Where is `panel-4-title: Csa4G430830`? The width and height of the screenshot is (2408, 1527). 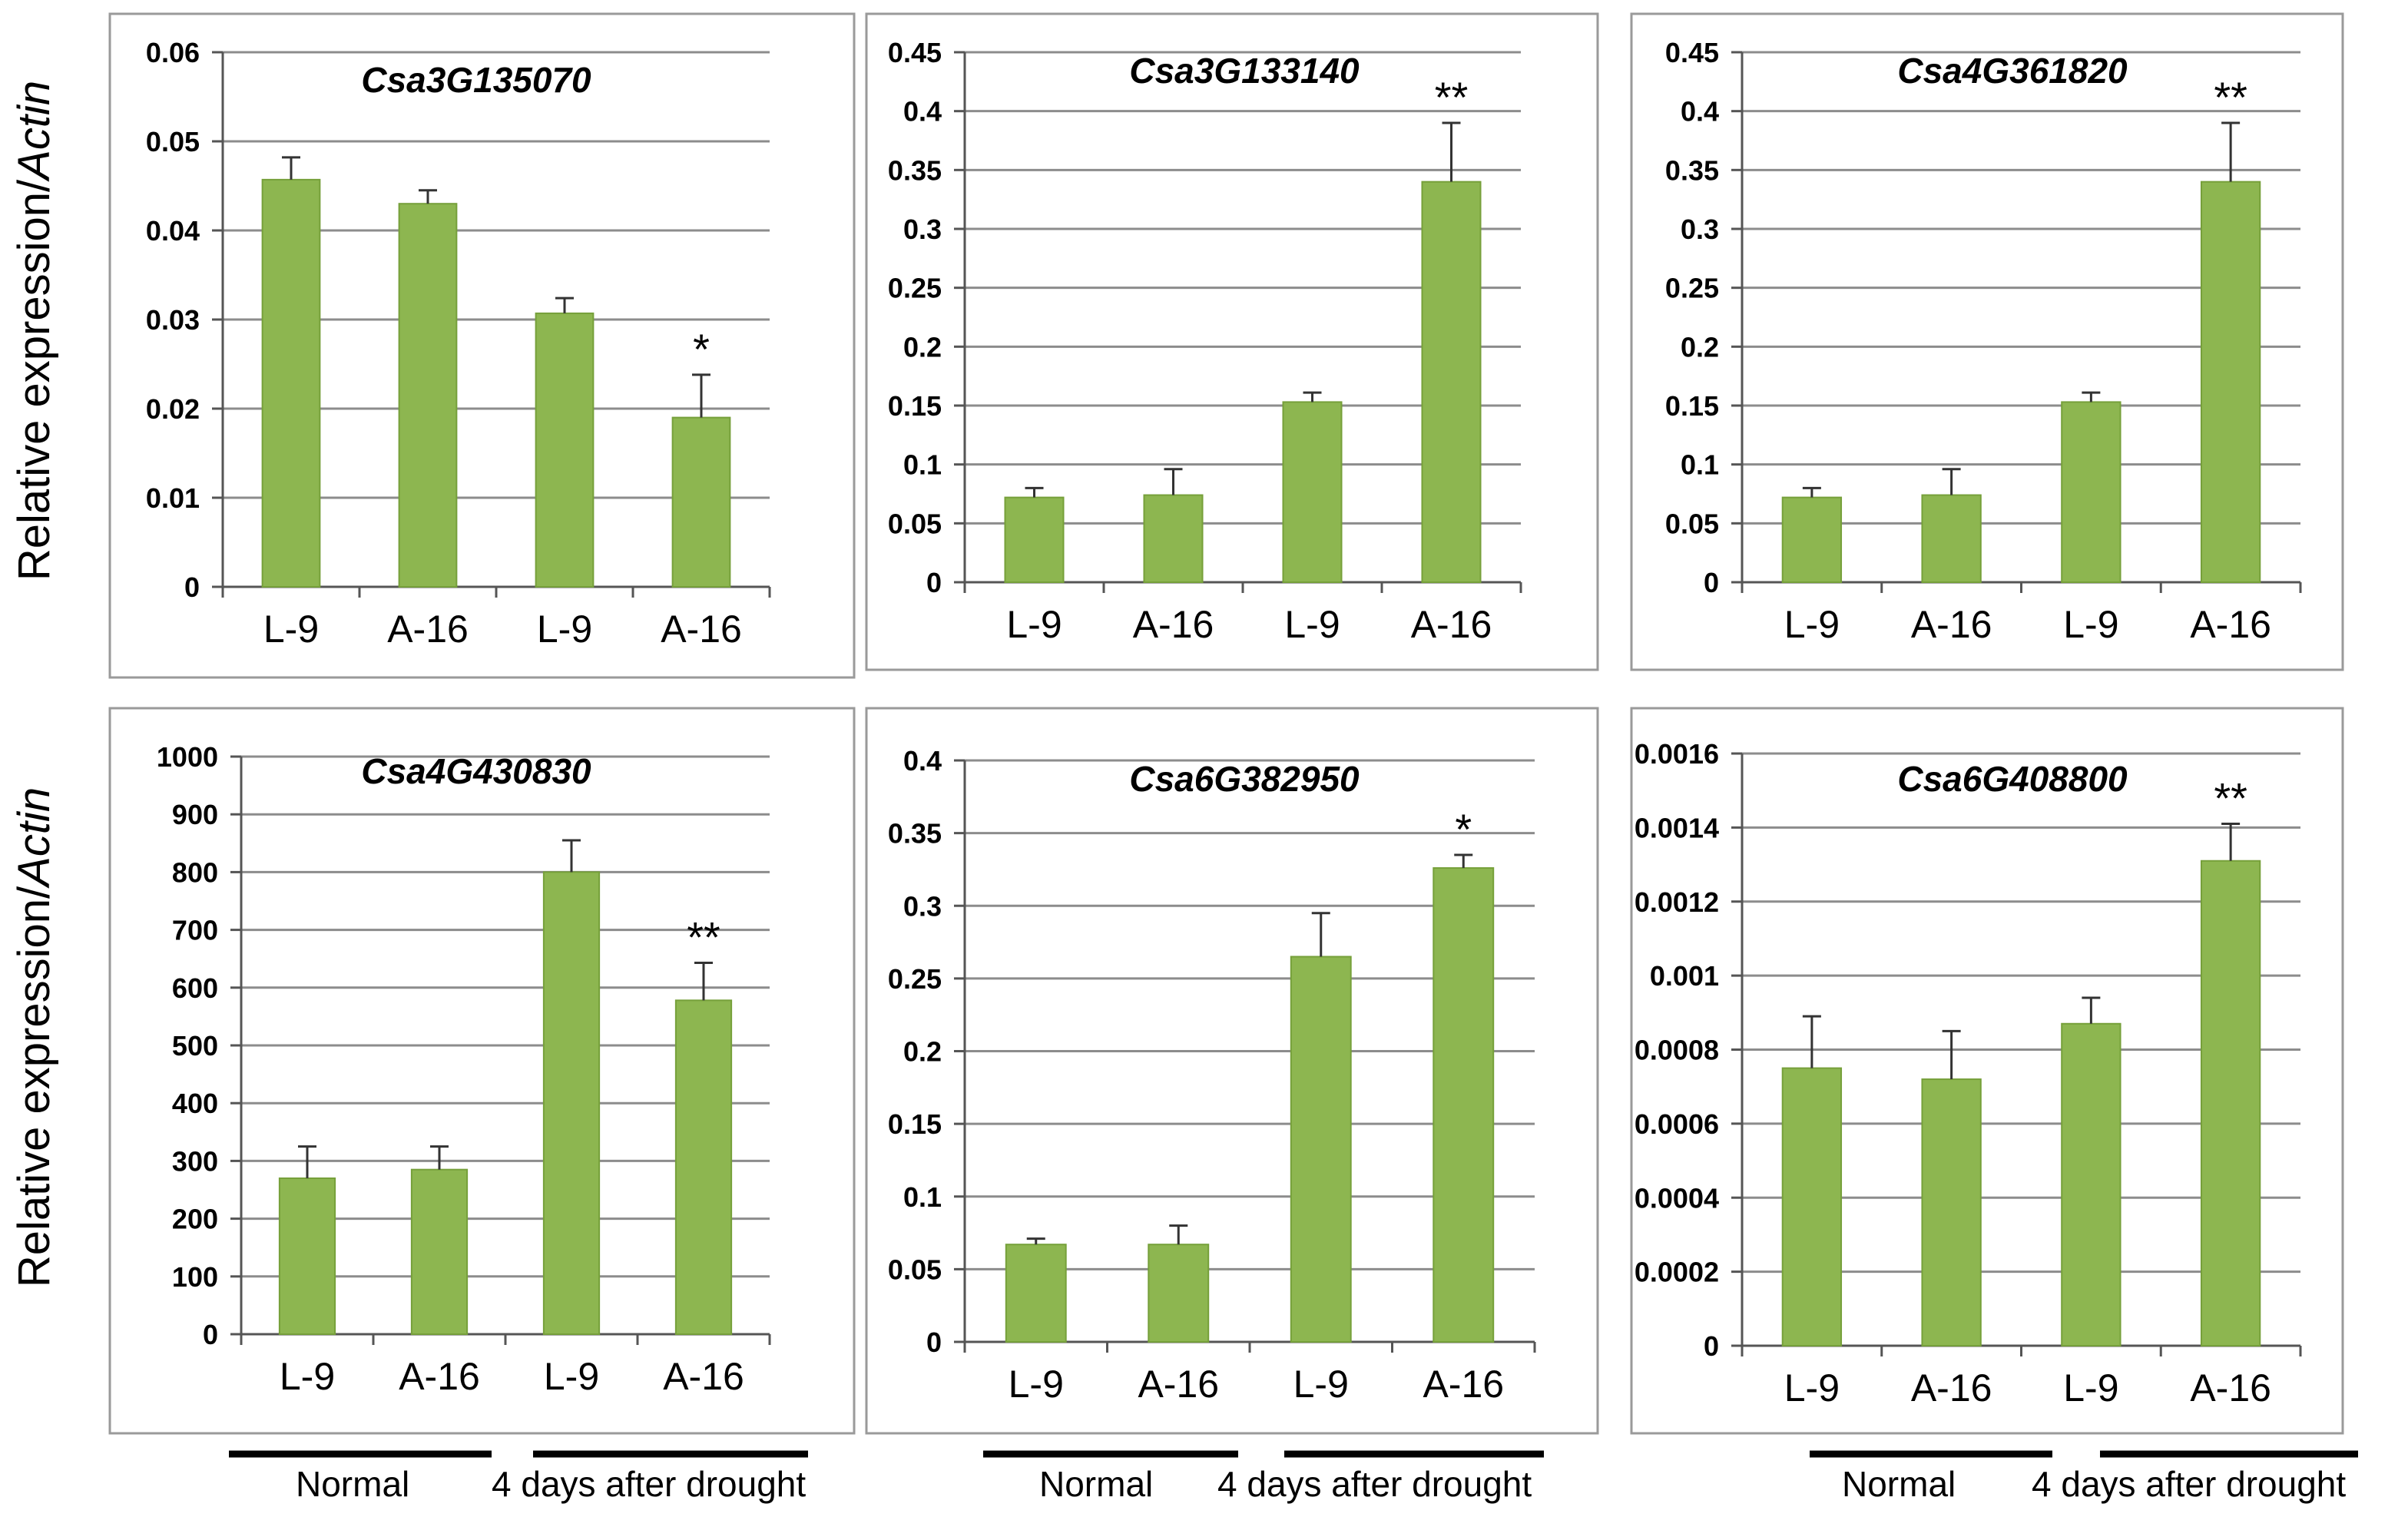 panel-4-title: Csa4G430830 is located at coordinates (476, 771).